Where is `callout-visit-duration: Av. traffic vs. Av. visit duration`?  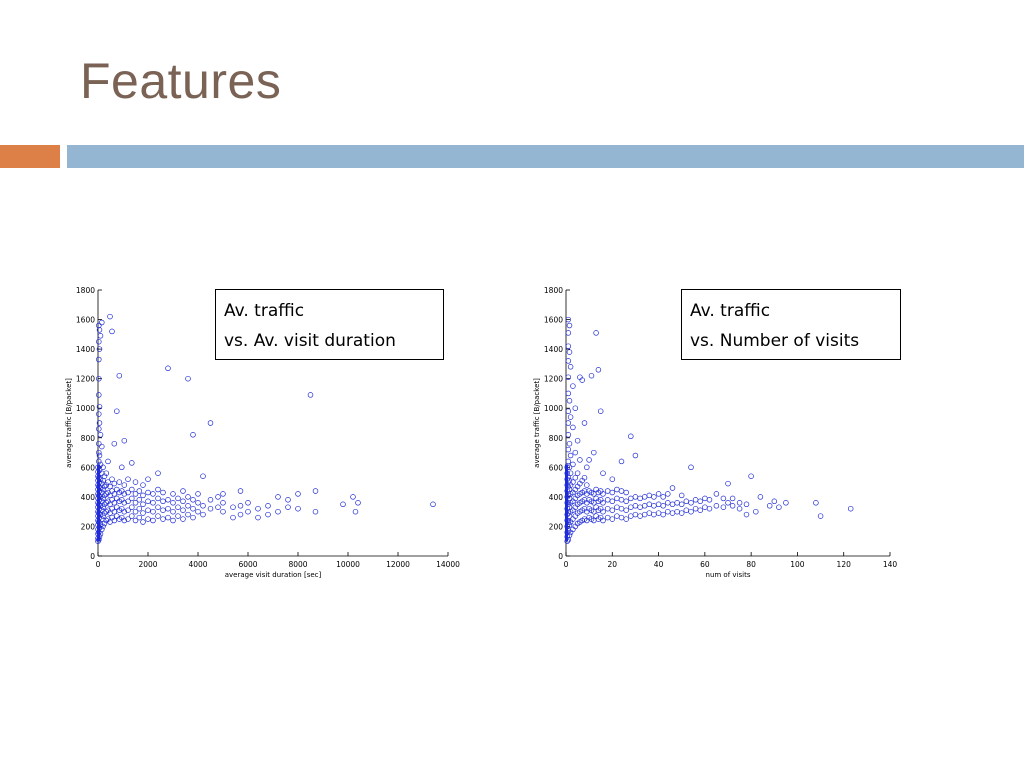 callout-visit-duration: Av. traffic vs. Av. visit duration is located at coordinates (329, 324).